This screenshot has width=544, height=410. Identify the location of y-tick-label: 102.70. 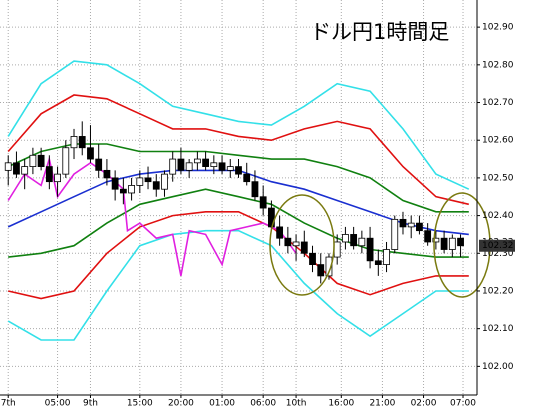
(498, 103).